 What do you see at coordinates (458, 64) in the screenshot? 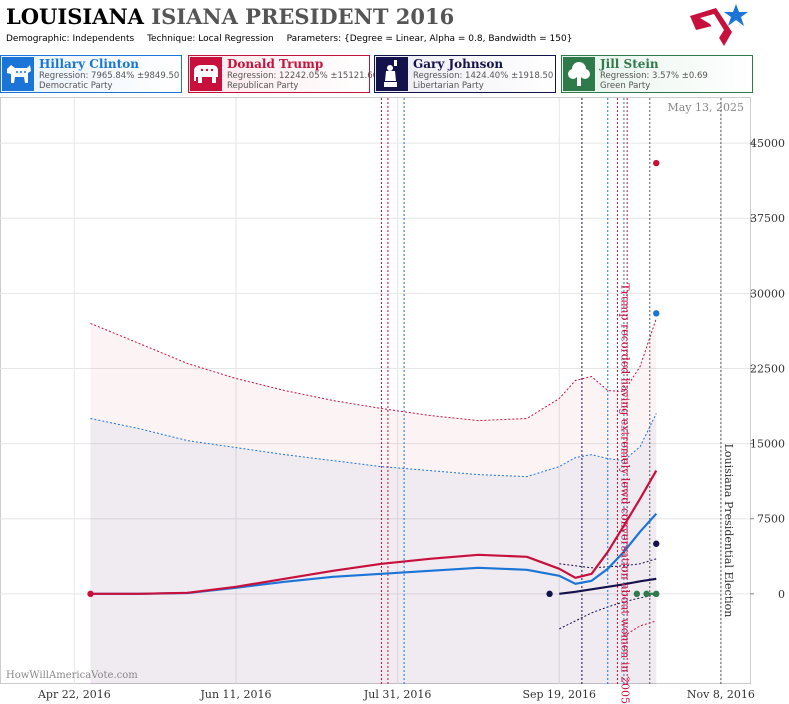
I see `candidate-name: Gary Johnson` at bounding box center [458, 64].